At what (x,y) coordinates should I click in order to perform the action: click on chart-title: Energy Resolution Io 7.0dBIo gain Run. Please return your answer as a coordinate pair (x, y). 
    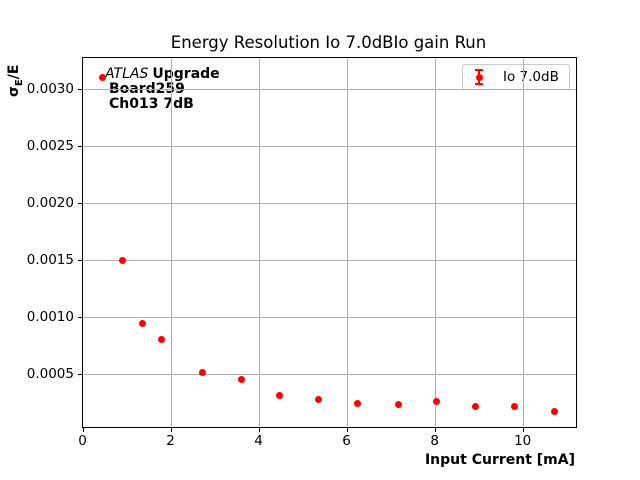
    Looking at the image, I should click on (328, 42).